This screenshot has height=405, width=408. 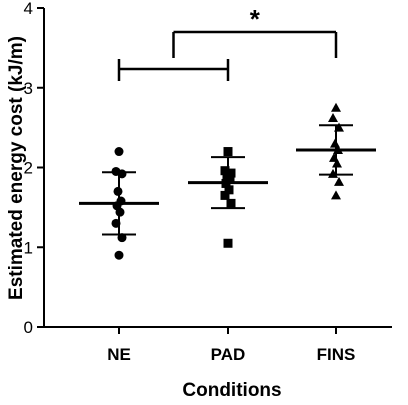 I want to click on y-tick-label: 0, so click(x=28, y=327).